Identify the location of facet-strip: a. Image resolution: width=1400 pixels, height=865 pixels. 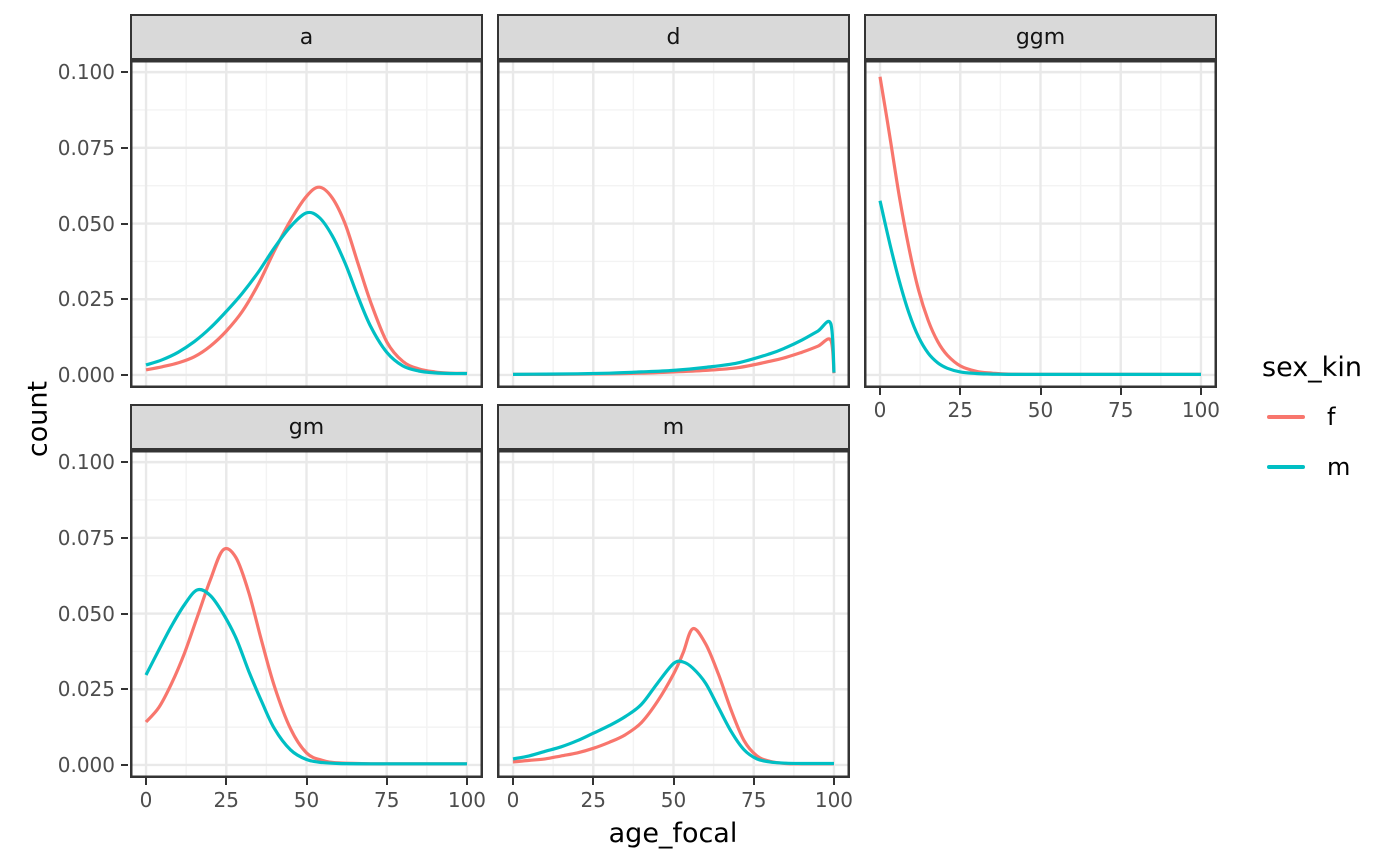
(306, 37).